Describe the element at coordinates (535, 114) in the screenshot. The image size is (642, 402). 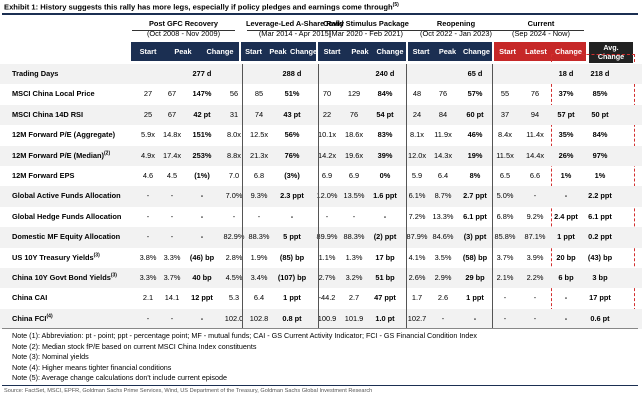
I see `table-cell: 94` at that location.